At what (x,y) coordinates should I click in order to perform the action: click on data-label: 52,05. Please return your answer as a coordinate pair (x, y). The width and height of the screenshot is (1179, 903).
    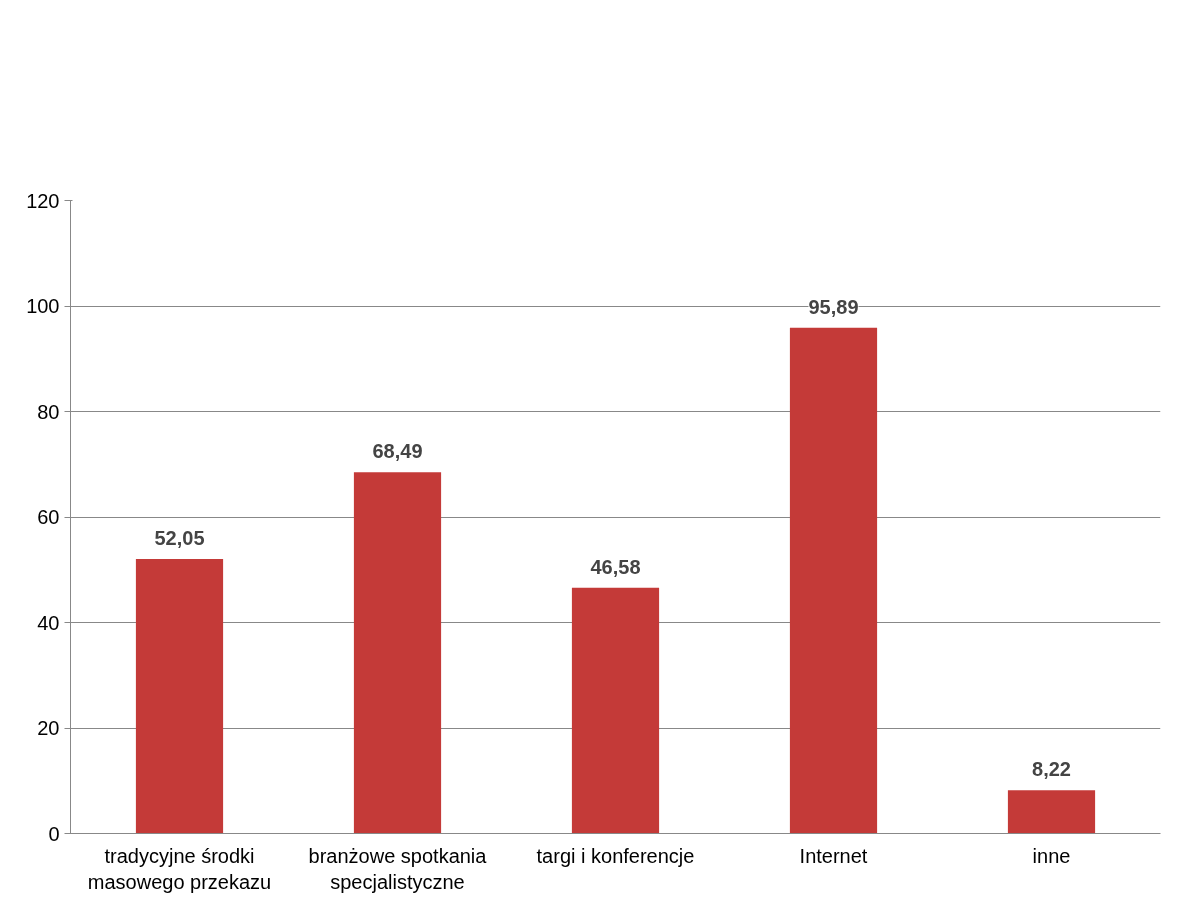
    Looking at the image, I should click on (179, 537).